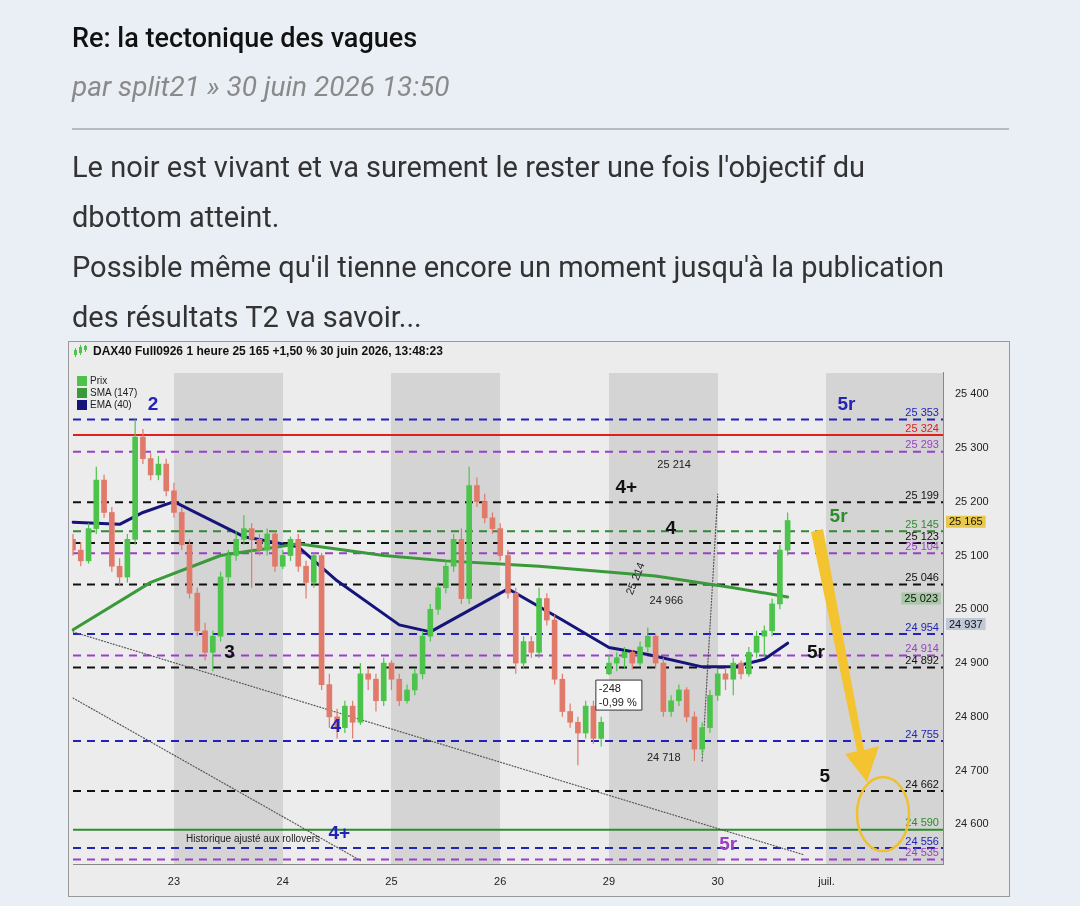  What do you see at coordinates (972, 608) in the screenshot?
I see `y-tick-label: 25 000` at bounding box center [972, 608].